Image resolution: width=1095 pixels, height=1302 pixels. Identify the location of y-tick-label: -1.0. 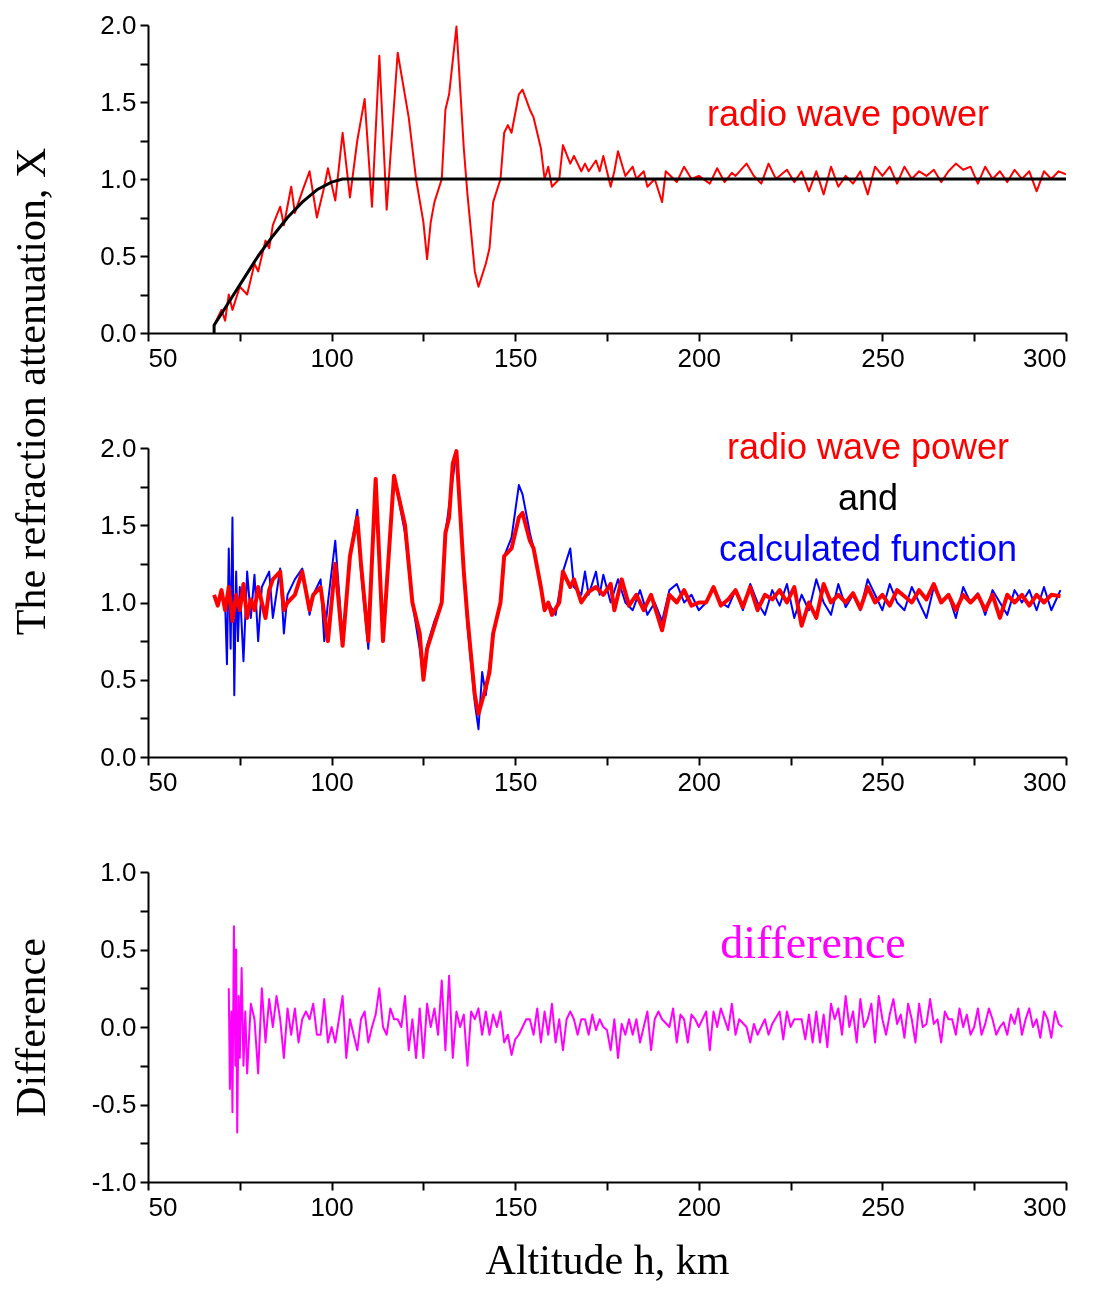
(114, 1181).